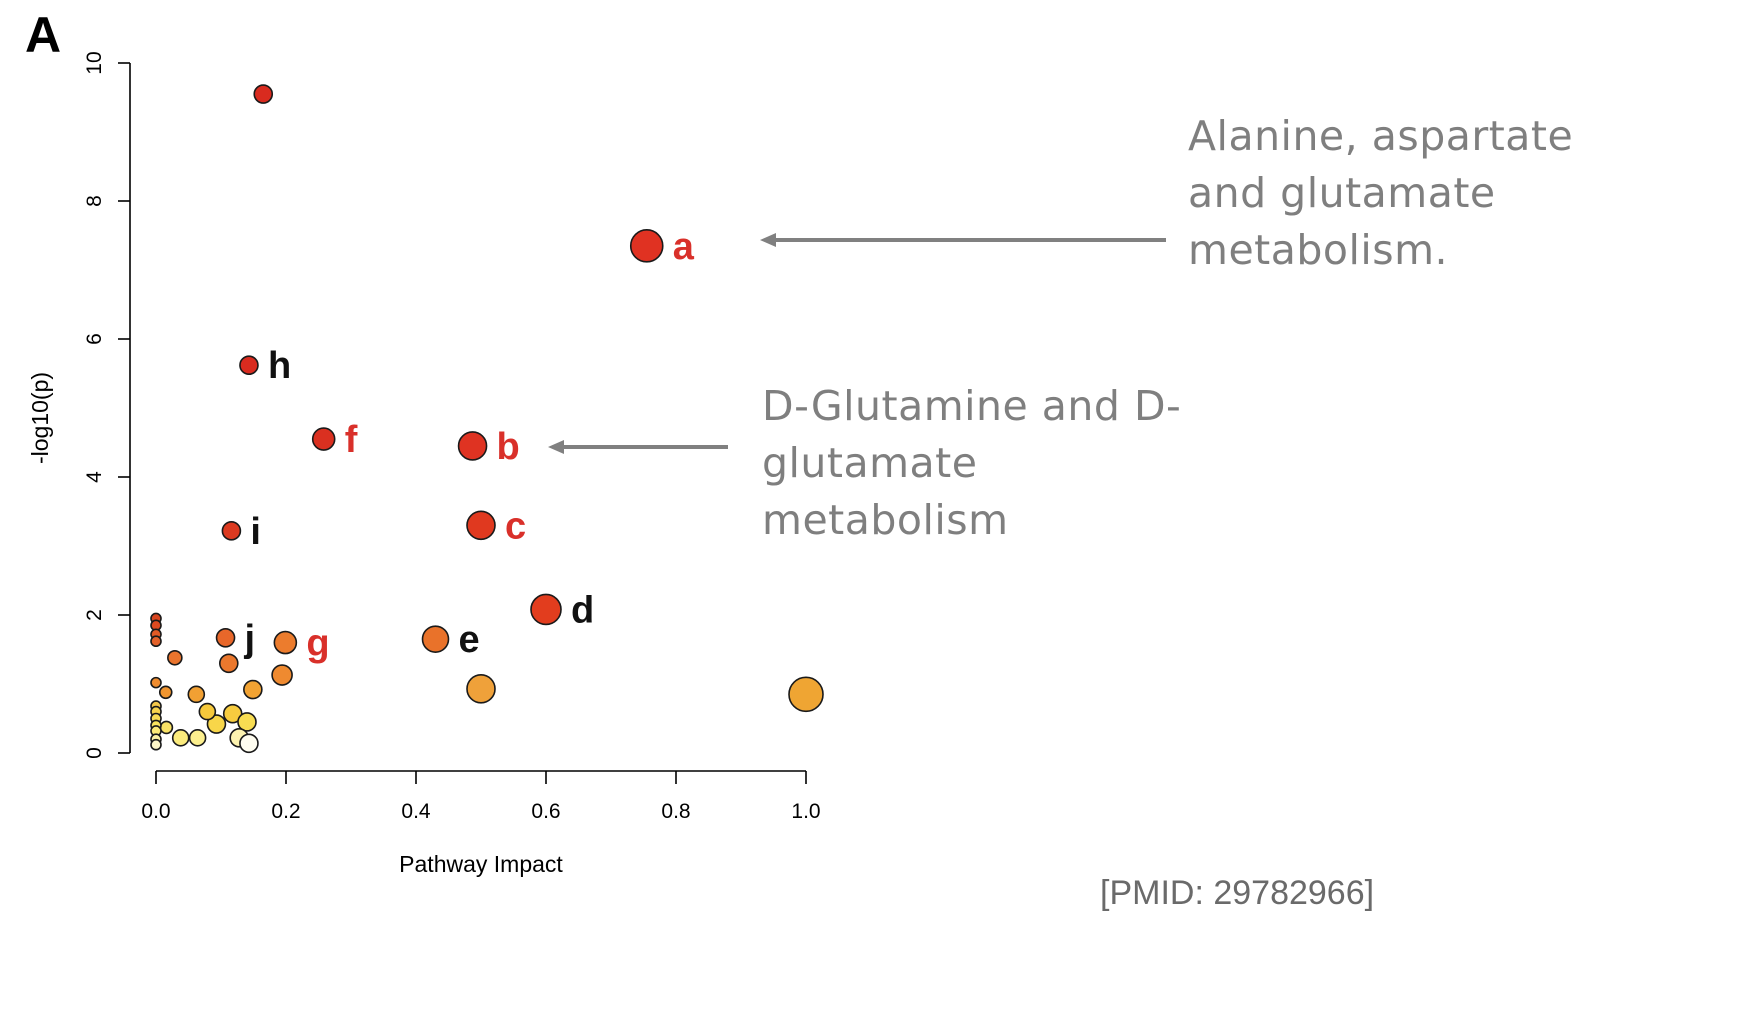  What do you see at coordinates (582, 610) in the screenshot?
I see `point-label: d` at bounding box center [582, 610].